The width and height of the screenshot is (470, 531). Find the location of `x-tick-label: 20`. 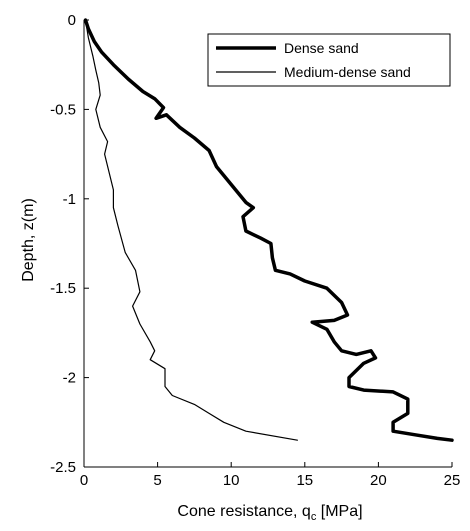

x-tick-label: 20 is located at coordinates (378, 480).